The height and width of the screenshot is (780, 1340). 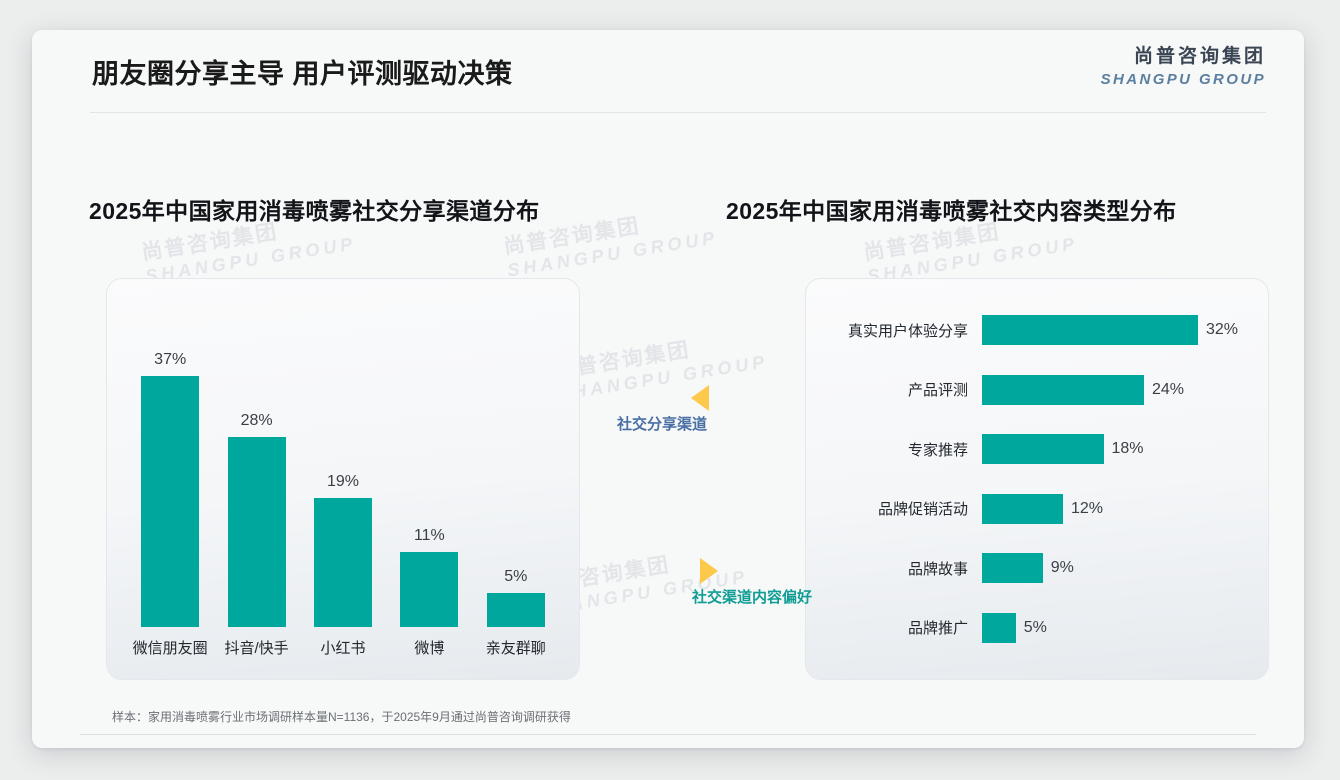 What do you see at coordinates (1127, 449) in the screenshot?
I see `horizontal-bar-value: 18%` at bounding box center [1127, 449].